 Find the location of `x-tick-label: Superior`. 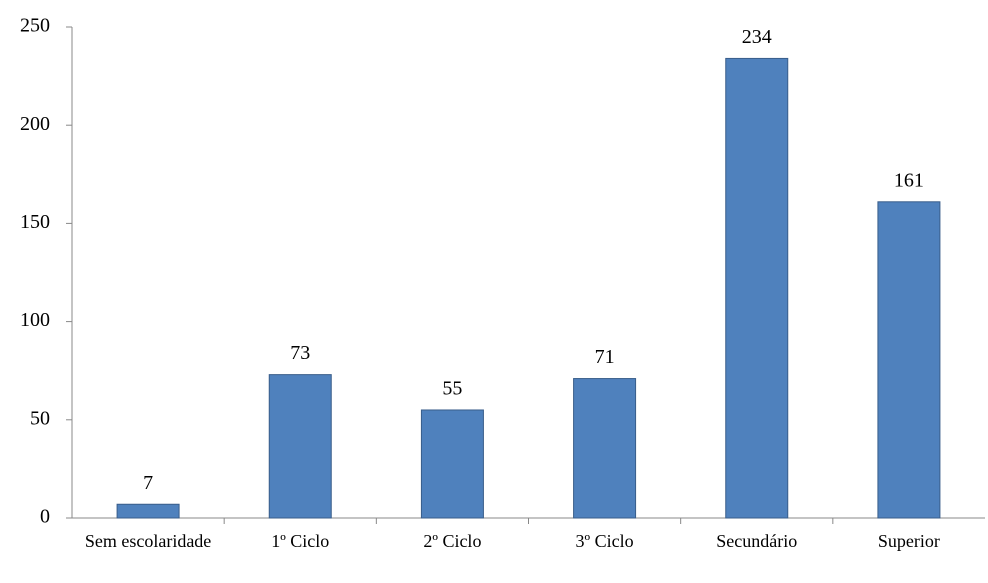

x-tick-label: Superior is located at coordinates (908, 541).